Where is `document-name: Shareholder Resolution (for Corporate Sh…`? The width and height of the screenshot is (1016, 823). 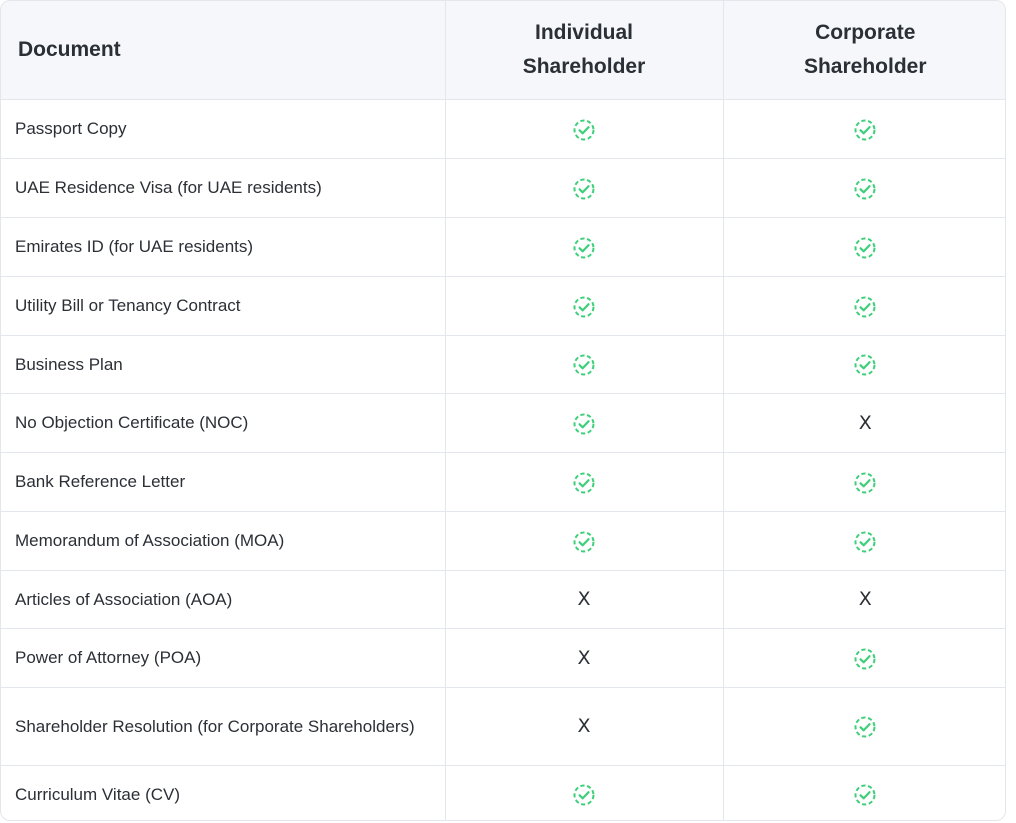
document-name: Shareholder Resolution (for Corporate Sh… is located at coordinates (223, 726).